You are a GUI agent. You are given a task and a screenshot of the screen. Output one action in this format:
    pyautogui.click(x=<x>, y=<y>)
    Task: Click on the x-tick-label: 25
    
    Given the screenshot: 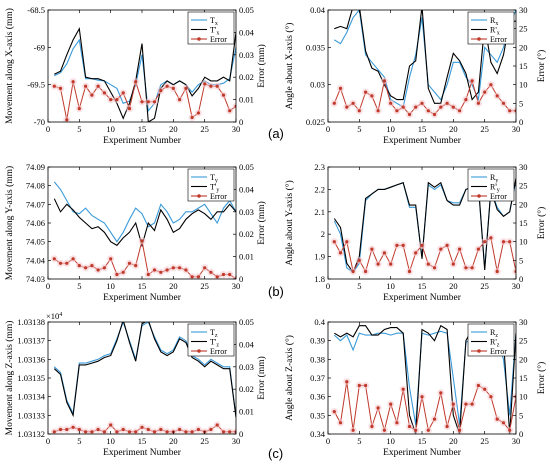 What is the action you would take?
    pyautogui.click(x=204, y=441)
    